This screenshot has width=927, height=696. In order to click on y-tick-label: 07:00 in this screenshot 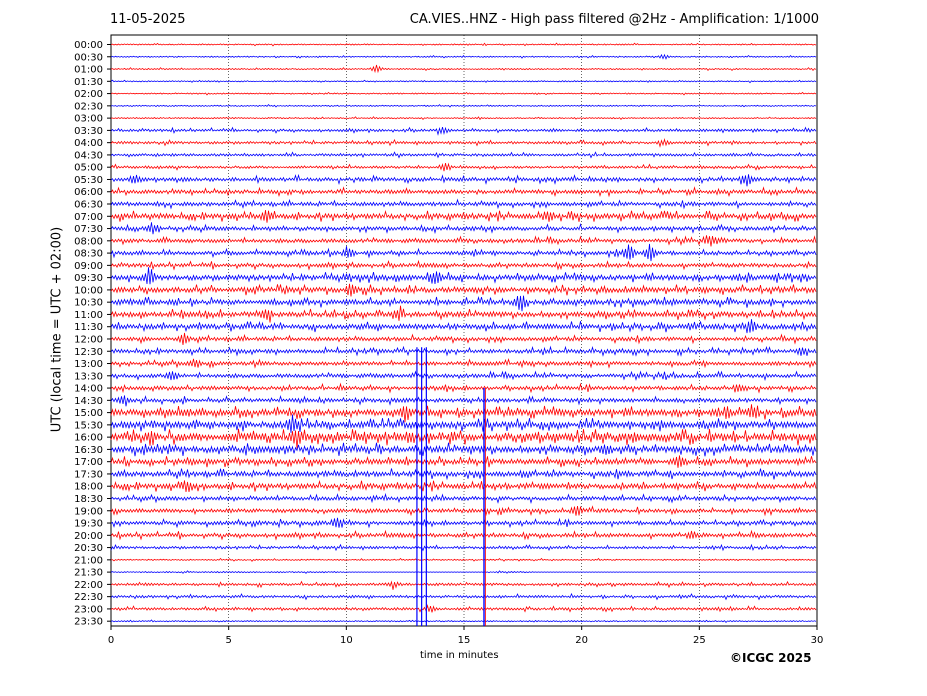, I will do `click(88, 217)`.